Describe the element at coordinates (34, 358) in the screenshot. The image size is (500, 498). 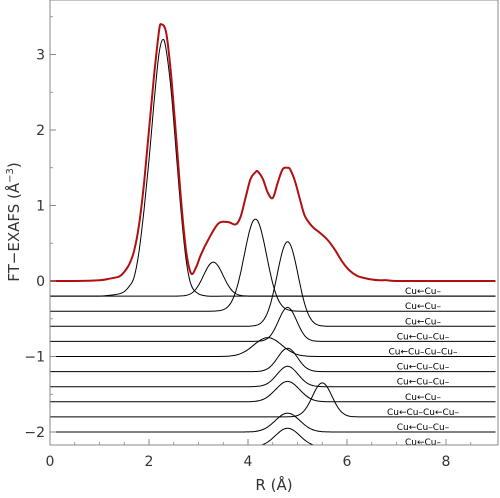
I see `y-tick-label: −1` at that location.